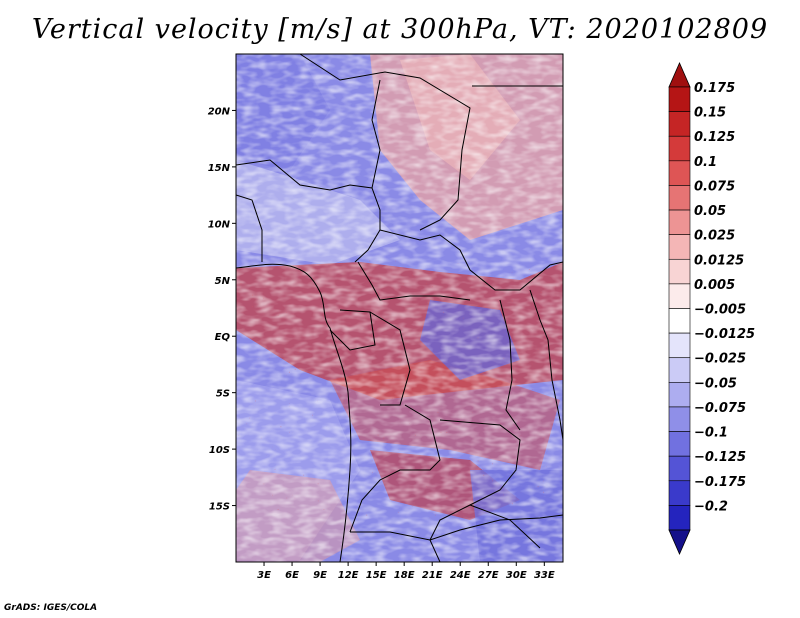 The width and height of the screenshot is (800, 618). Describe the element at coordinates (720, 310) in the screenshot. I see `colorbar-label: −0.005` at that location.